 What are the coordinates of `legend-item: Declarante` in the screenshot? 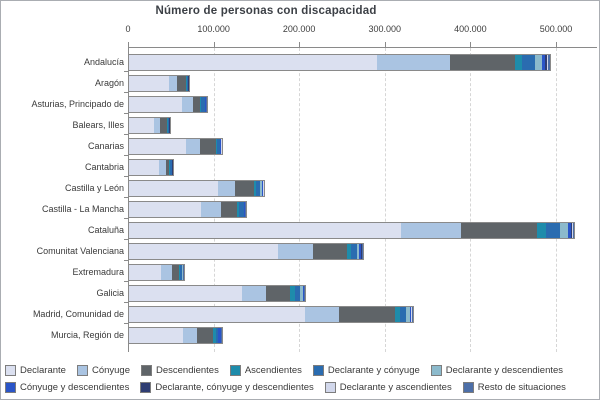 It's located at (35, 370).